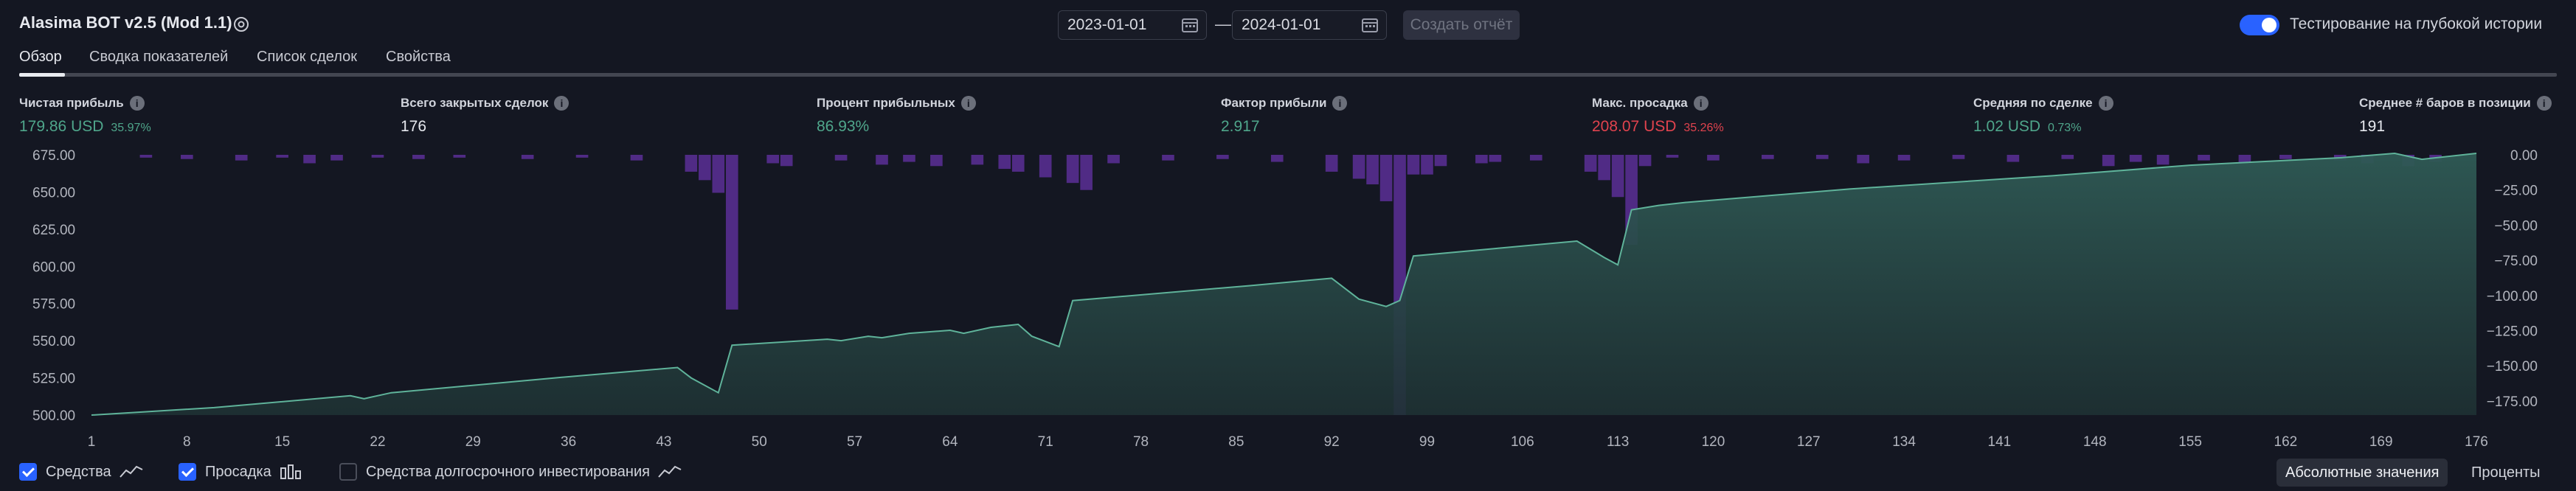  Describe the element at coordinates (2381, 442) in the screenshot. I see `x-axis-tick: 169` at that location.